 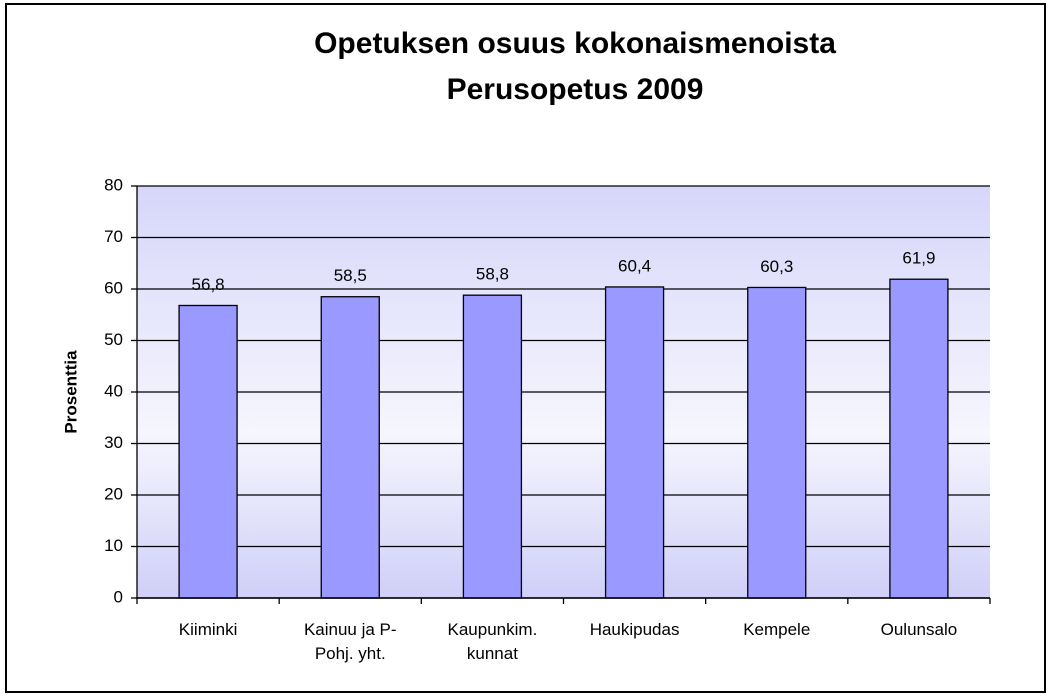 What do you see at coordinates (634, 629) in the screenshot?
I see `x-tick-label: Haukipudas` at bounding box center [634, 629].